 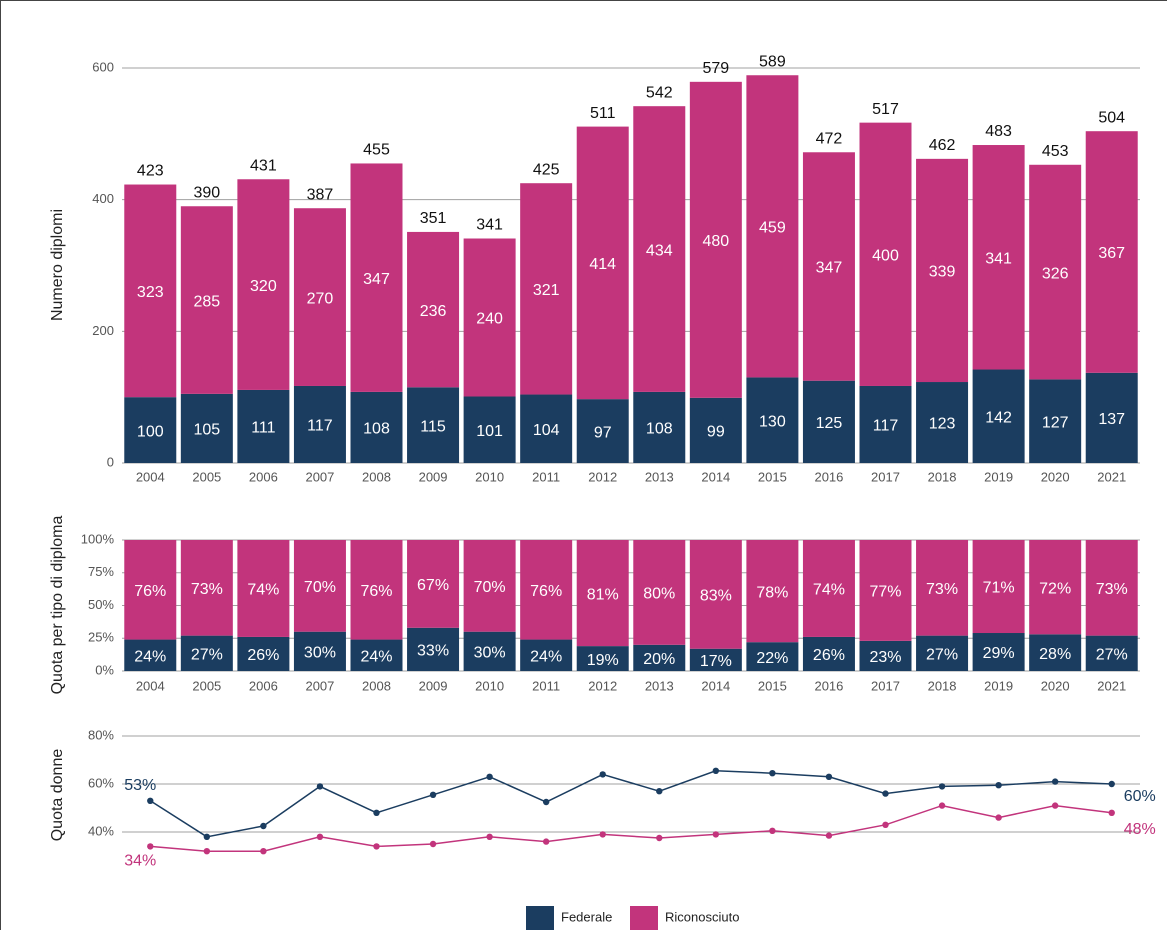 What do you see at coordinates (101, 604) in the screenshot?
I see `y-tick-label: 50%` at bounding box center [101, 604].